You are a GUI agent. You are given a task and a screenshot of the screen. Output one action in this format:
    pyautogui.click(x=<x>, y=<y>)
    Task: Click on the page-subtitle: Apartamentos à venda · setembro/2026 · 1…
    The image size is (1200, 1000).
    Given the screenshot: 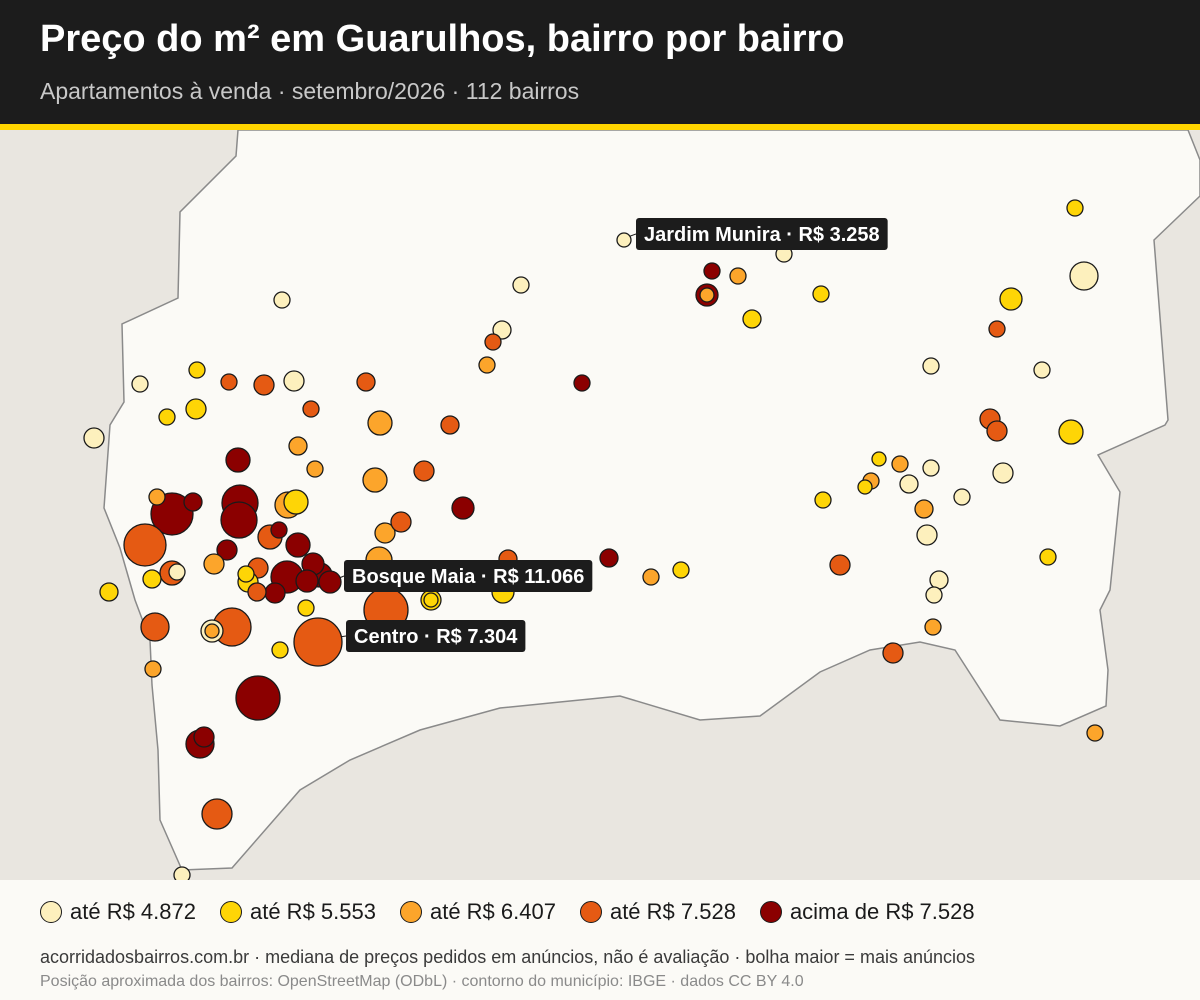 What is the action you would take?
    pyautogui.click(x=310, y=91)
    